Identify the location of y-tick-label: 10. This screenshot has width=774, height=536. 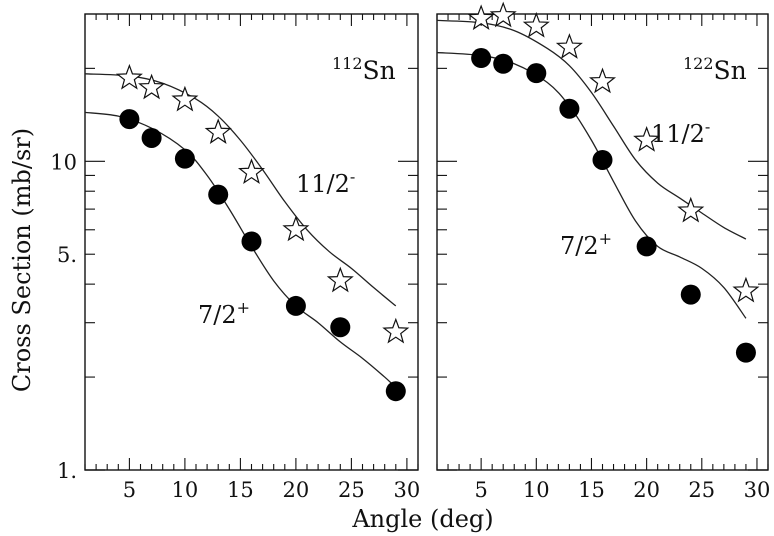
(63, 162).